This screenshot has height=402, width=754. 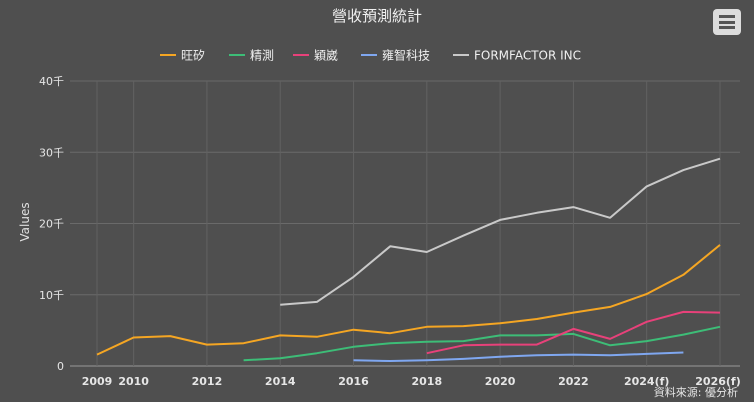 What do you see at coordinates (646, 381) in the screenshot?
I see `x-tick-label: 2024(f)` at bounding box center [646, 381].